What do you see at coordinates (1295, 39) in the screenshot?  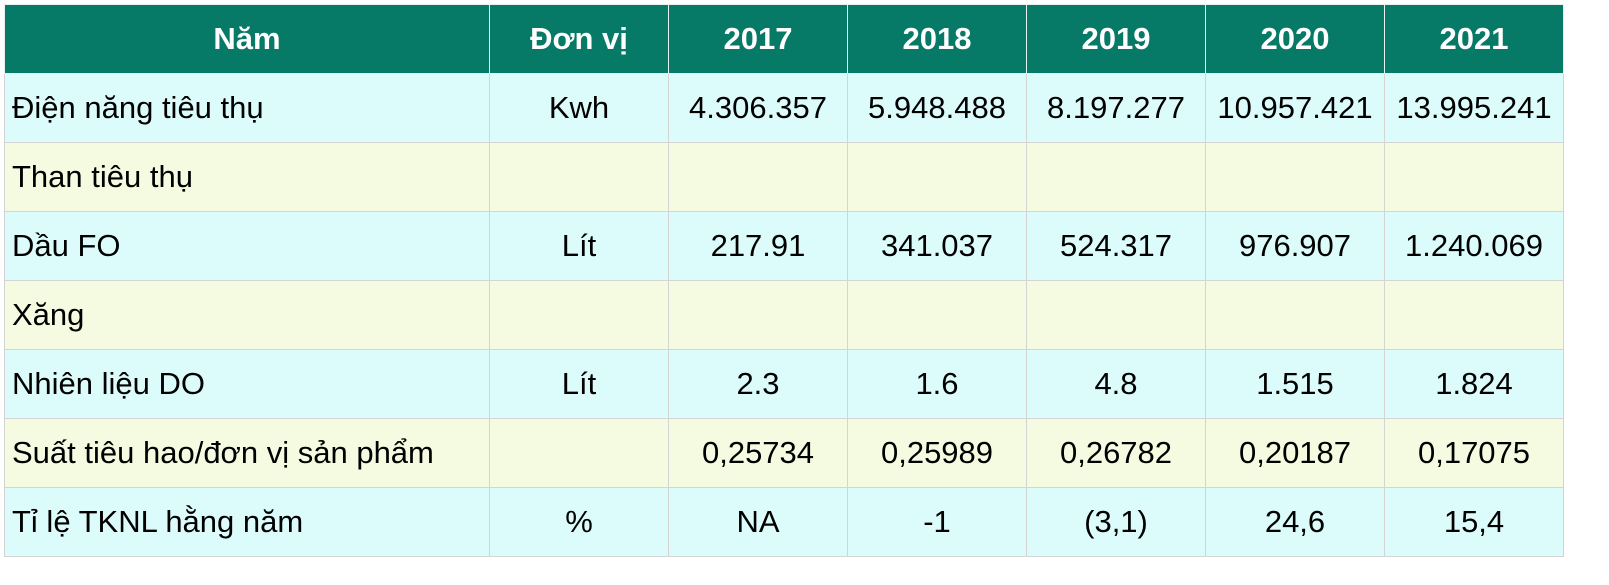 I see `header-2020: 2020` at bounding box center [1295, 39].